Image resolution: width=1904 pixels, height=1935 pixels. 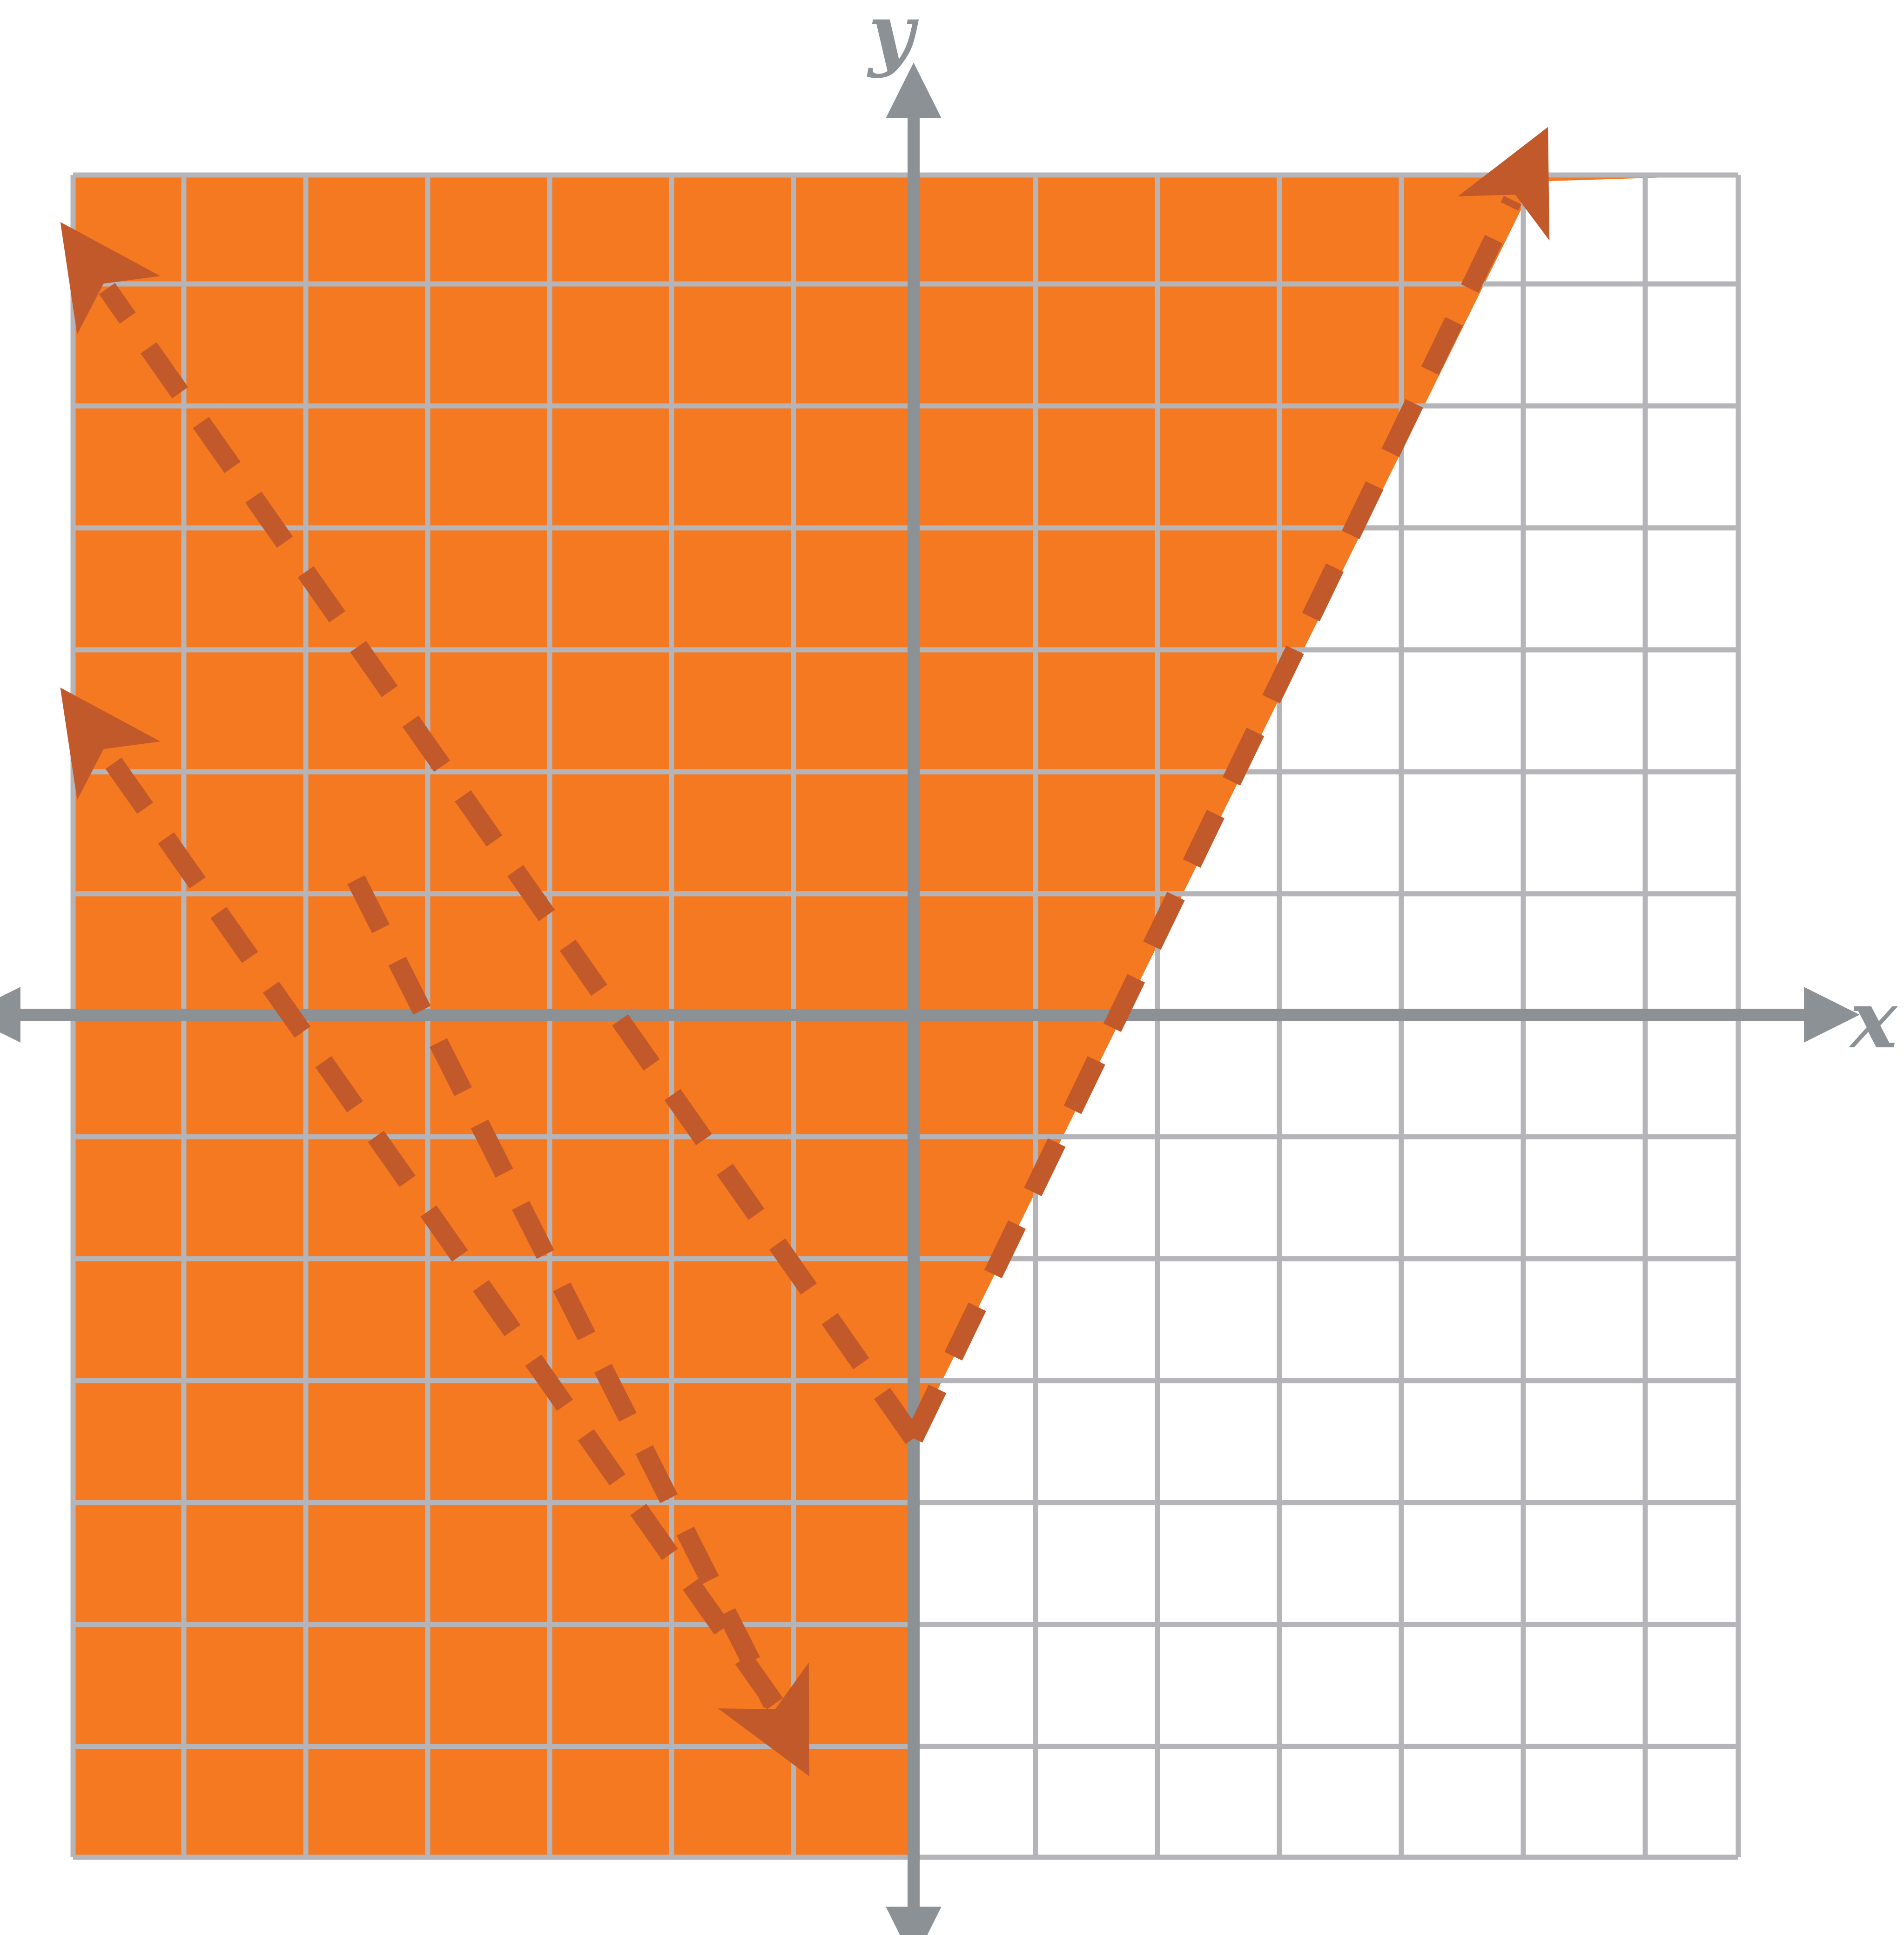 I want to click on boundary-2-down-arm, so click(x=578, y=1325).